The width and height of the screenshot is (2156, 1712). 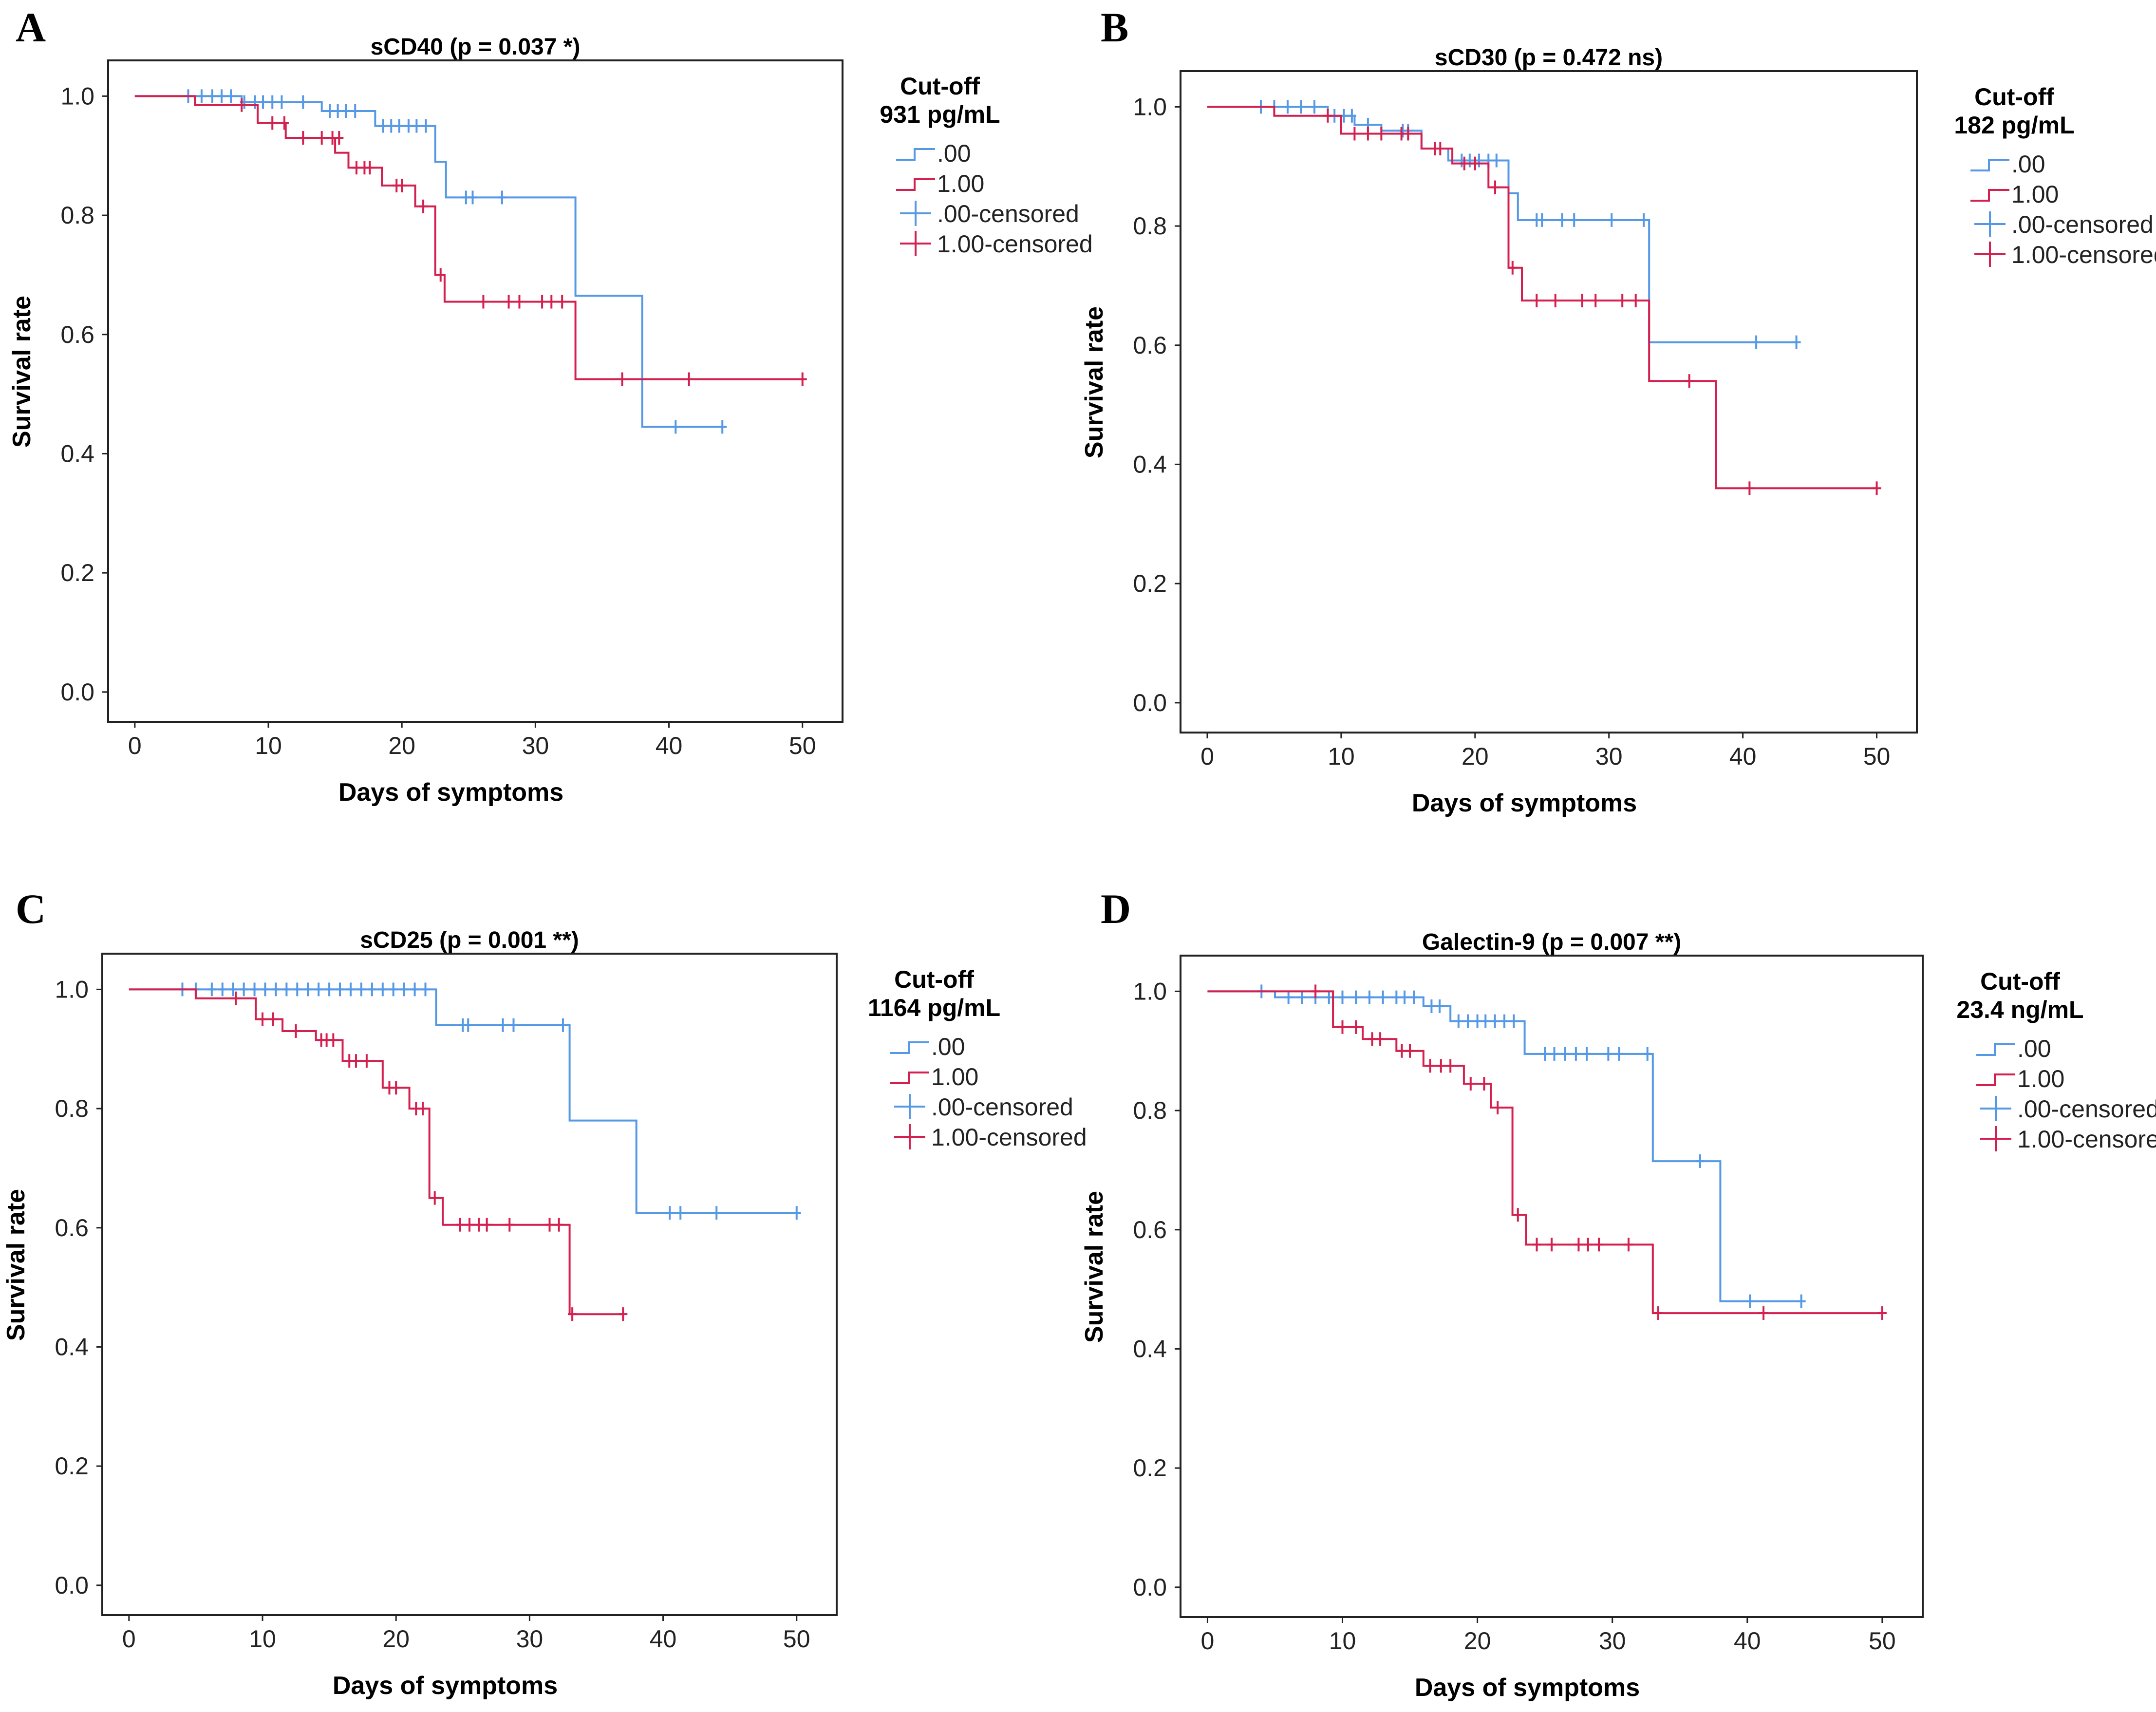 I want to click on legend-item: 1.00, so click(x=934, y=1077).